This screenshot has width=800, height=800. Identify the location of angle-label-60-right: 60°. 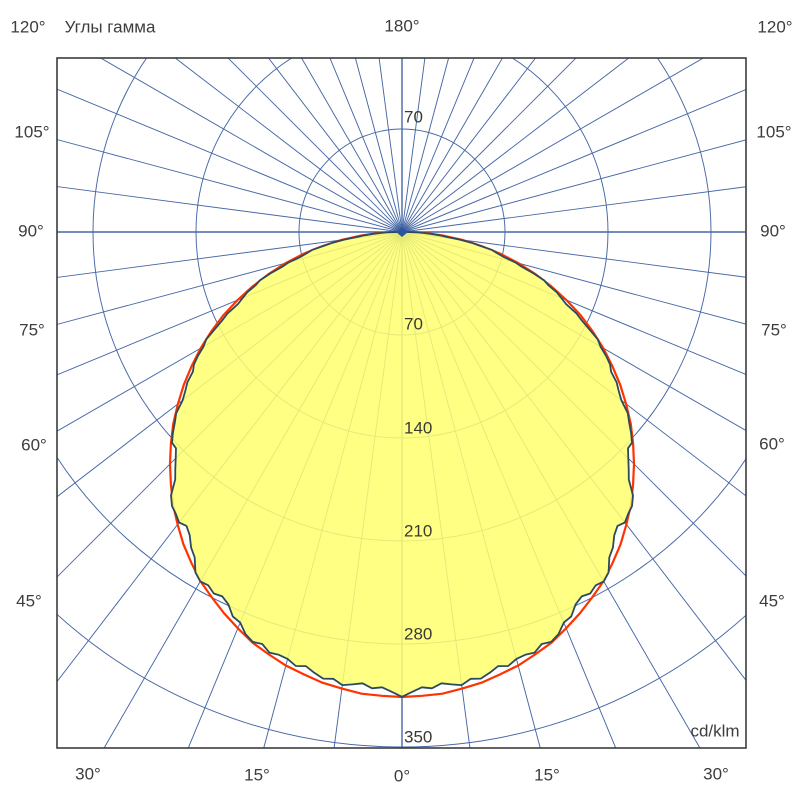
(772, 444).